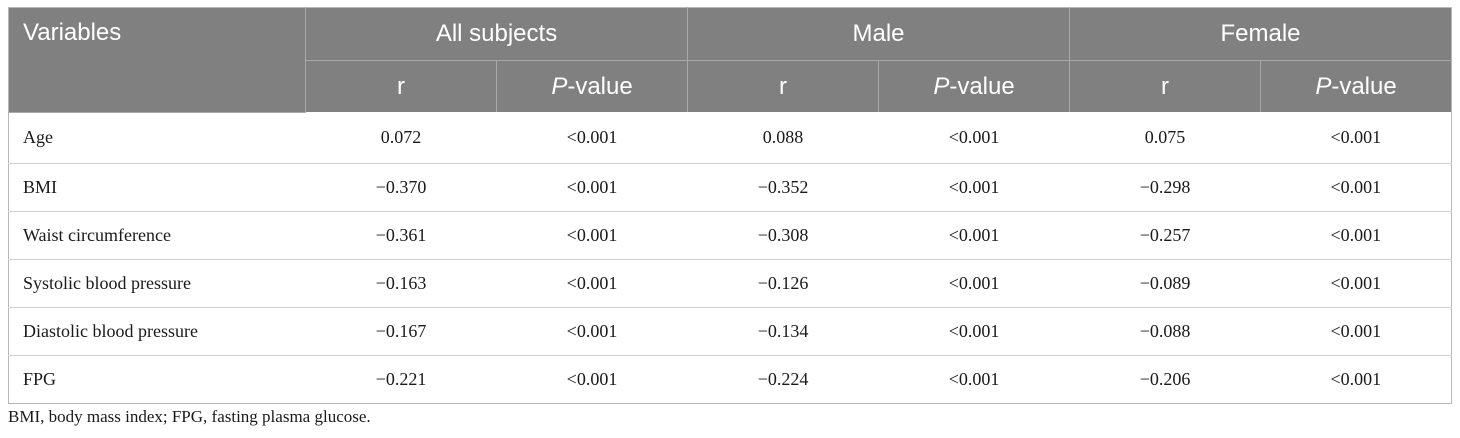  Describe the element at coordinates (1165, 186) in the screenshot. I see `cell-female-r: −0.298` at that location.